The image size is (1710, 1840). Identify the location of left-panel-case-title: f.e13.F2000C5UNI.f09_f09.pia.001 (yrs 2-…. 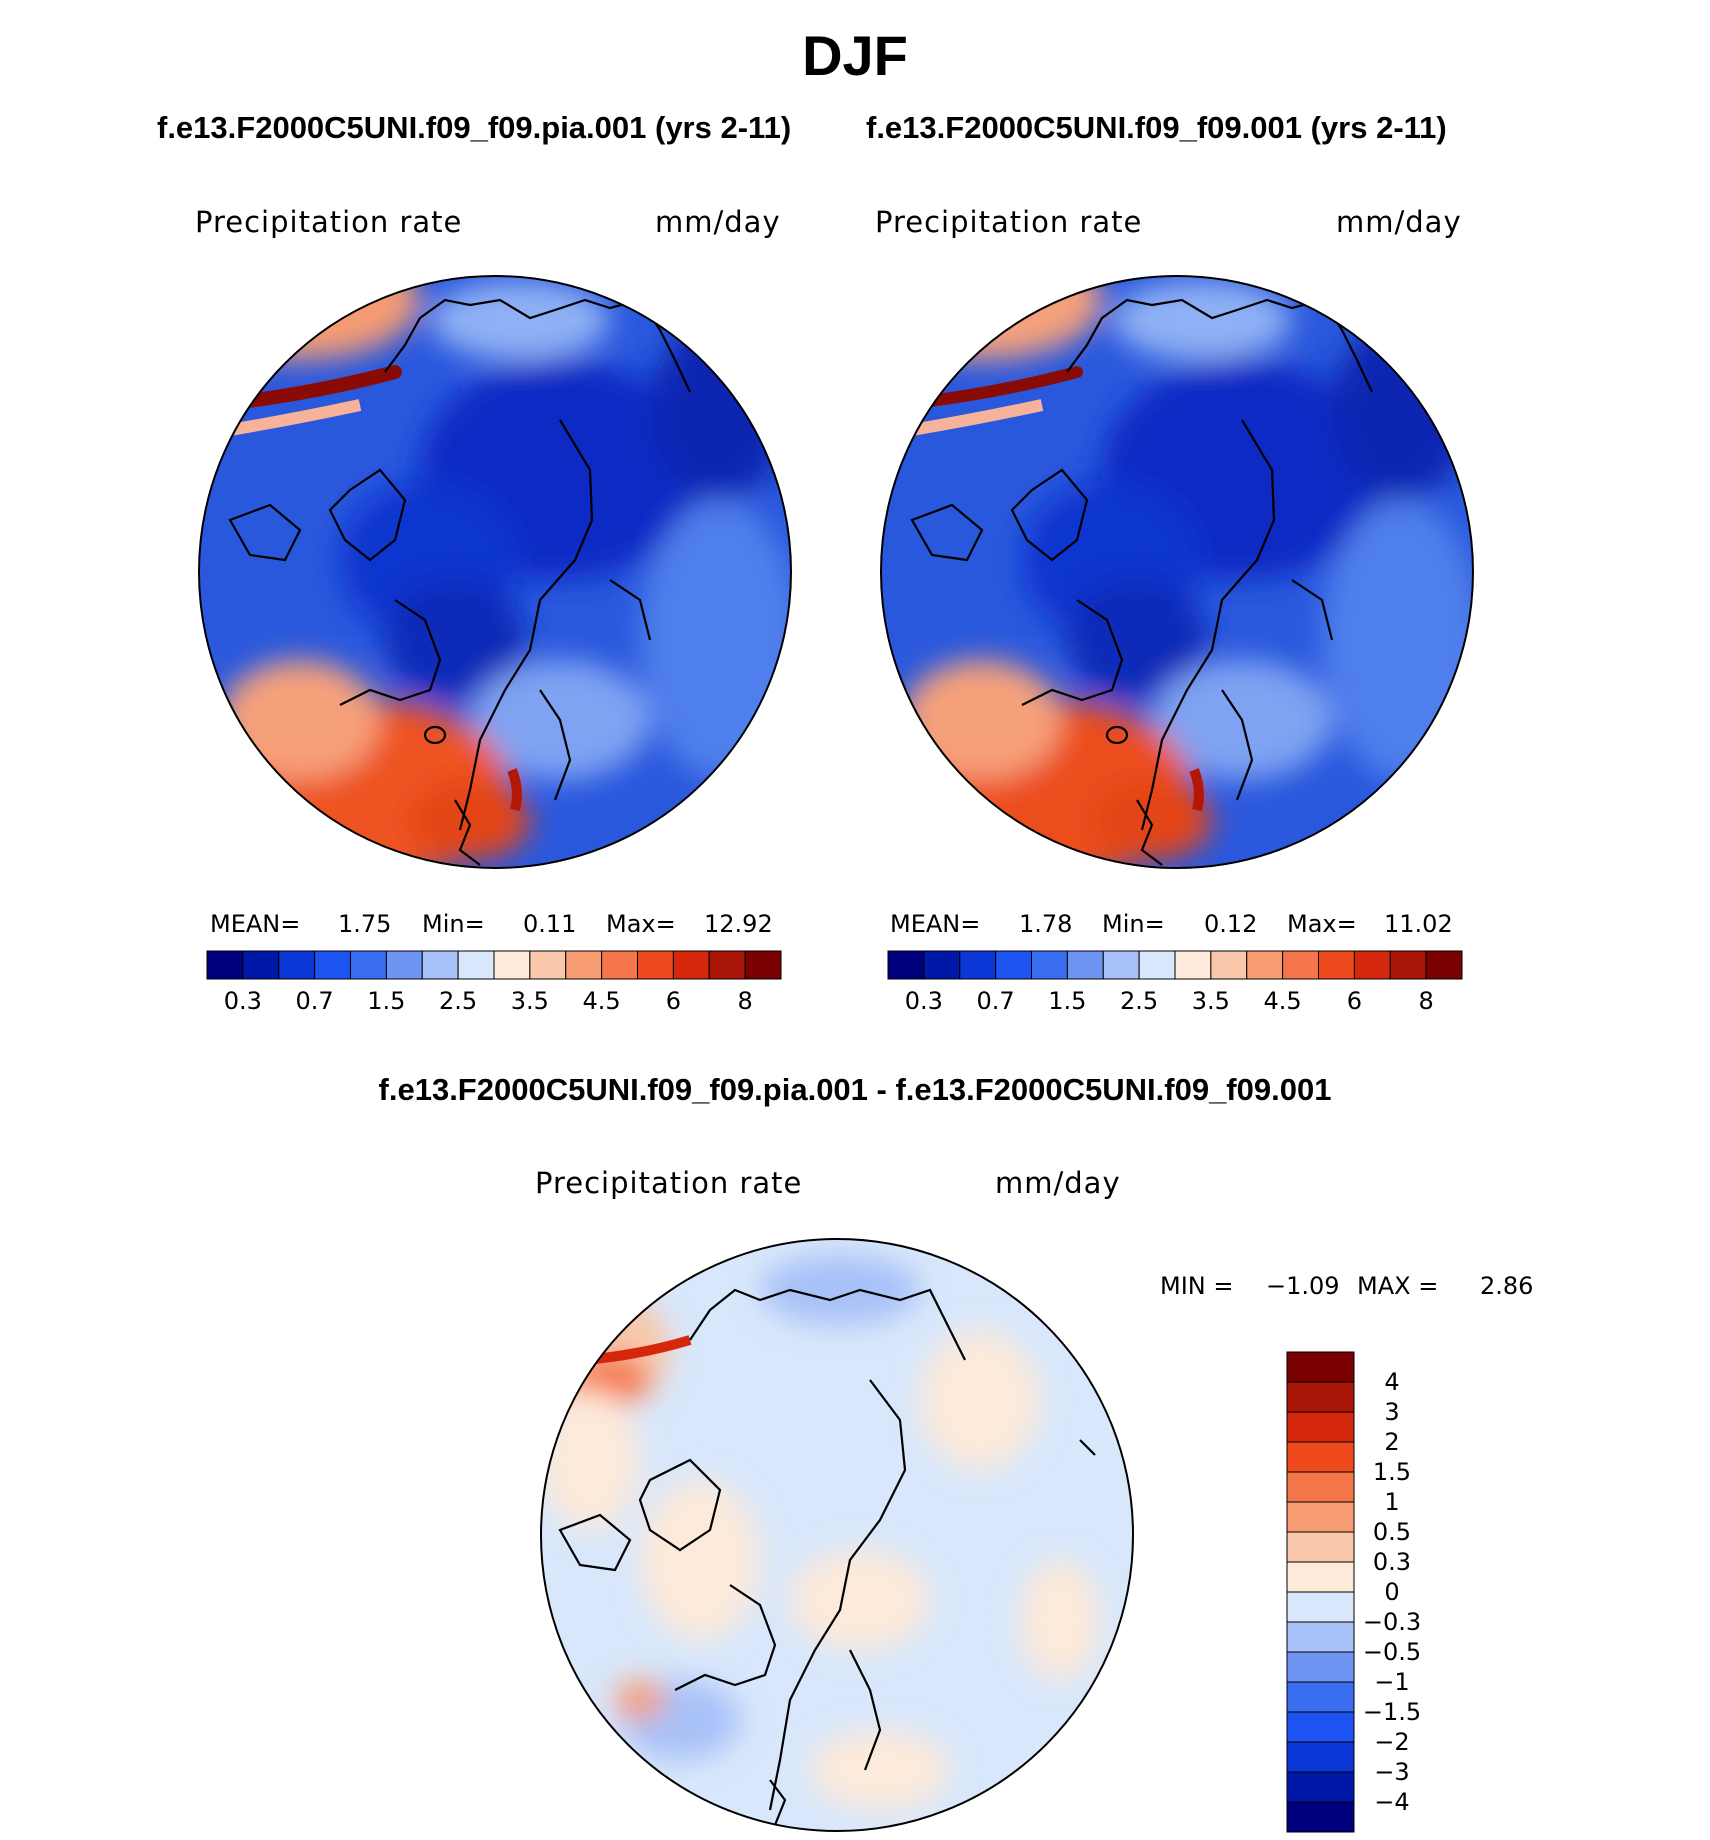
(474, 127).